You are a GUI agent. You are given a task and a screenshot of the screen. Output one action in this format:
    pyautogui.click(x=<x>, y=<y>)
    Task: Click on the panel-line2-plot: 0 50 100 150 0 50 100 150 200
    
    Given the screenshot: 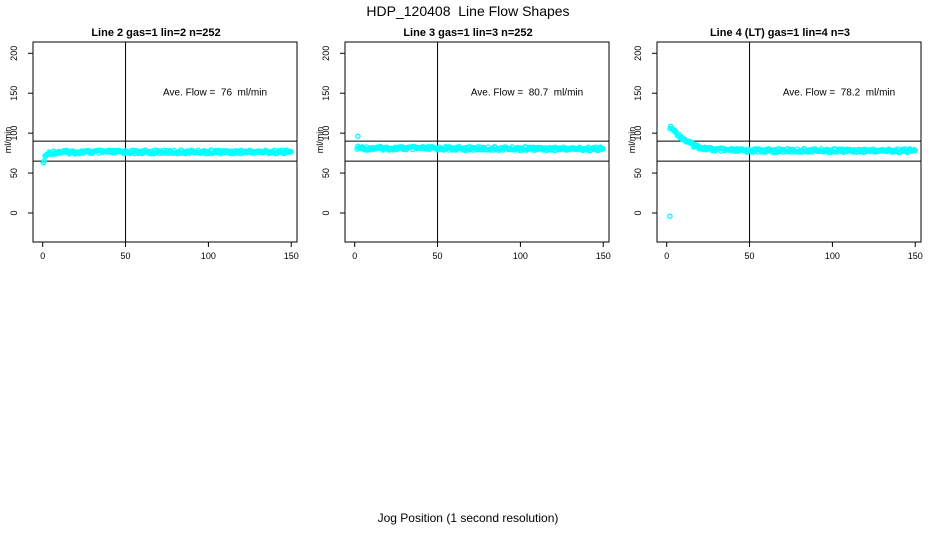 What is the action you would take?
    pyautogui.click(x=154, y=151)
    